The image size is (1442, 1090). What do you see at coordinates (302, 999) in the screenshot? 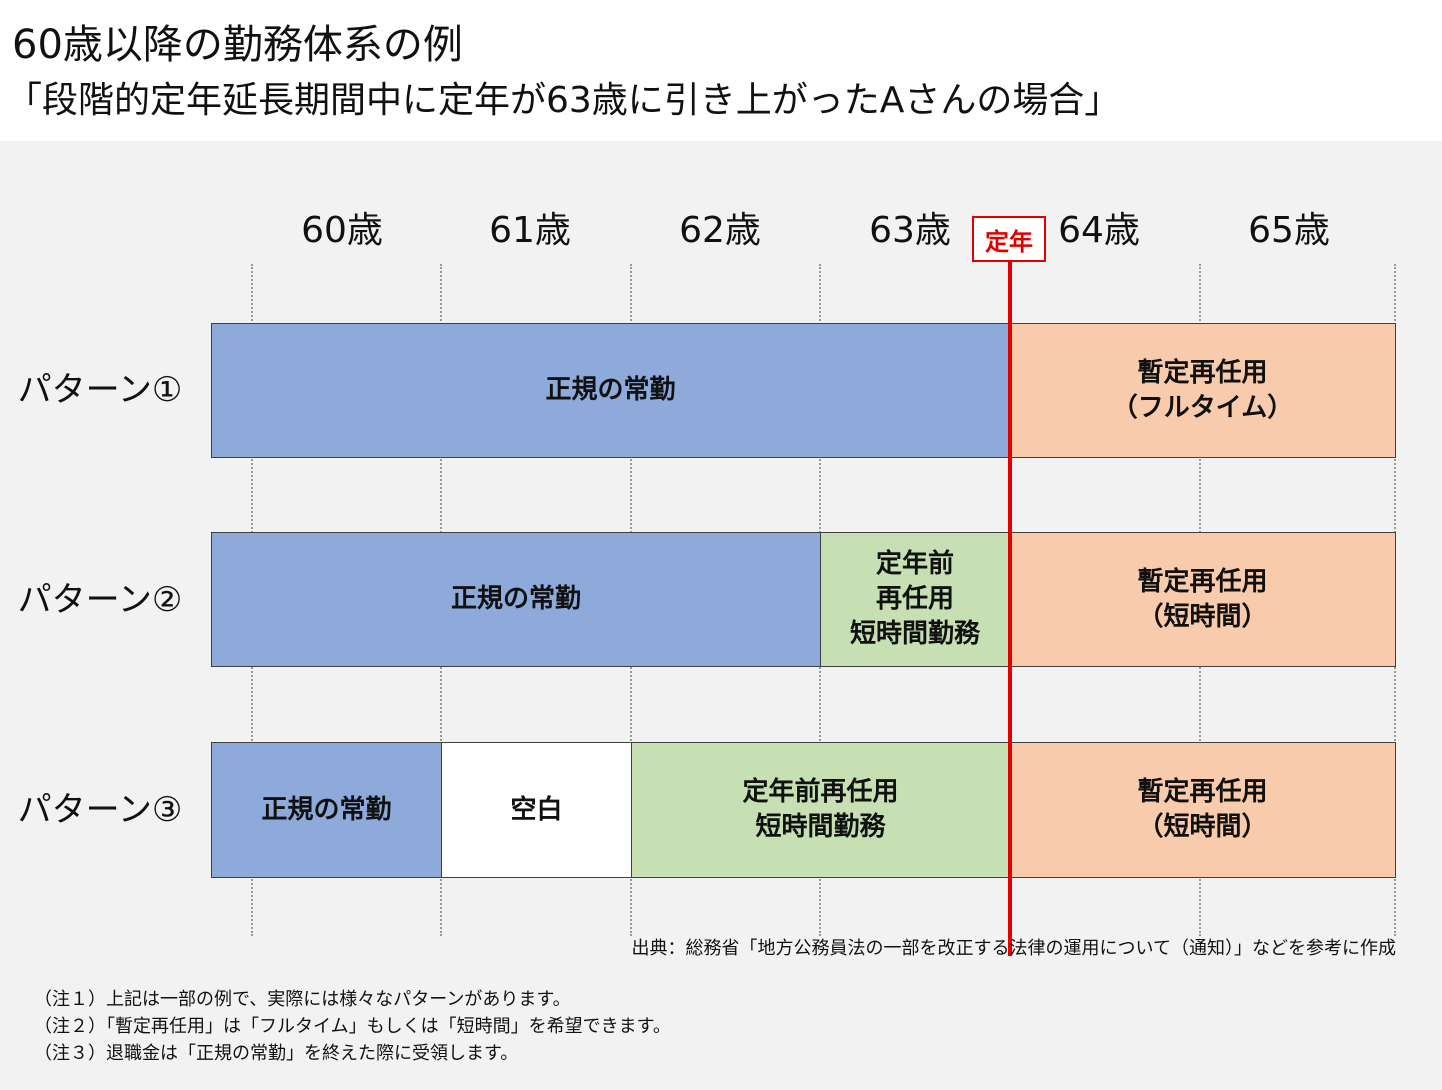
I see `note-1: （注１）上記は一部の例で、実際には様々なパターンがあります。` at bounding box center [302, 999].